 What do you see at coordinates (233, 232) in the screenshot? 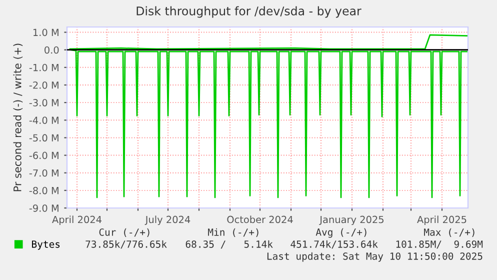
I see `text: Min (-/+)` at bounding box center [233, 232].